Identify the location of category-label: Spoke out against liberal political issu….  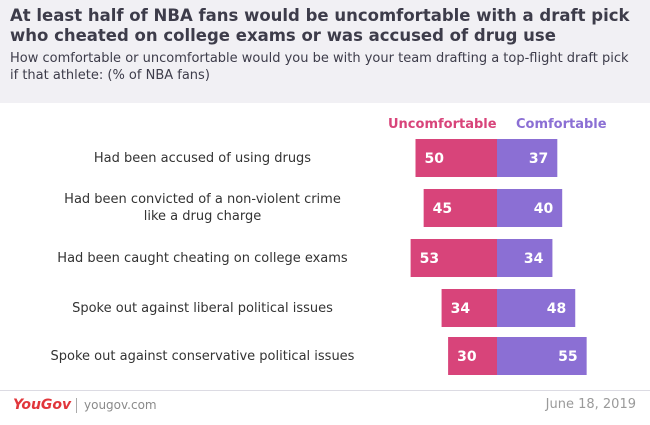
(202, 308).